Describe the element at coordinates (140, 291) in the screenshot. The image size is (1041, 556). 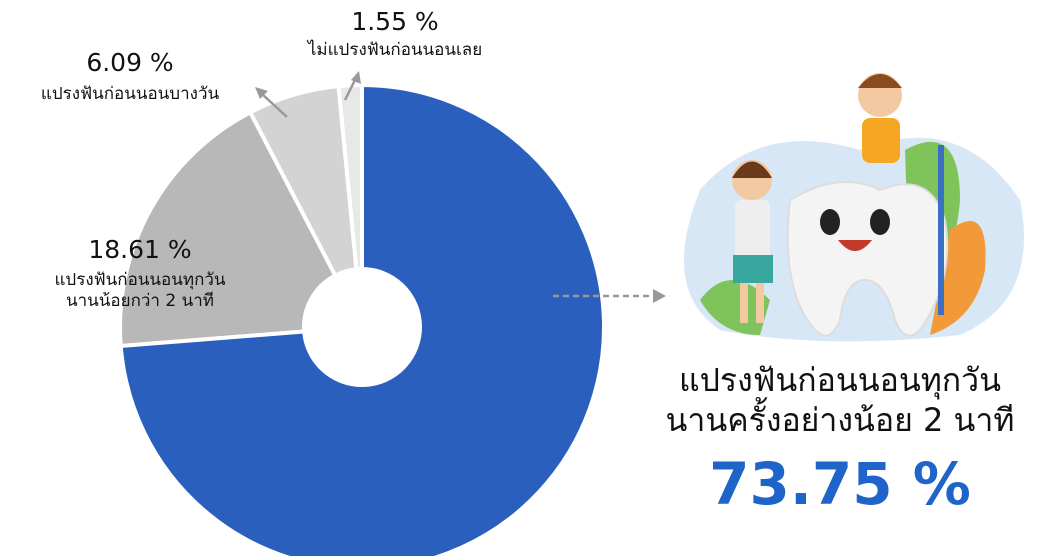
I see `category-label: แปรงฟันก่อนนอนทุกวัน นานน้อยกว่า 2 นาที` at that location.